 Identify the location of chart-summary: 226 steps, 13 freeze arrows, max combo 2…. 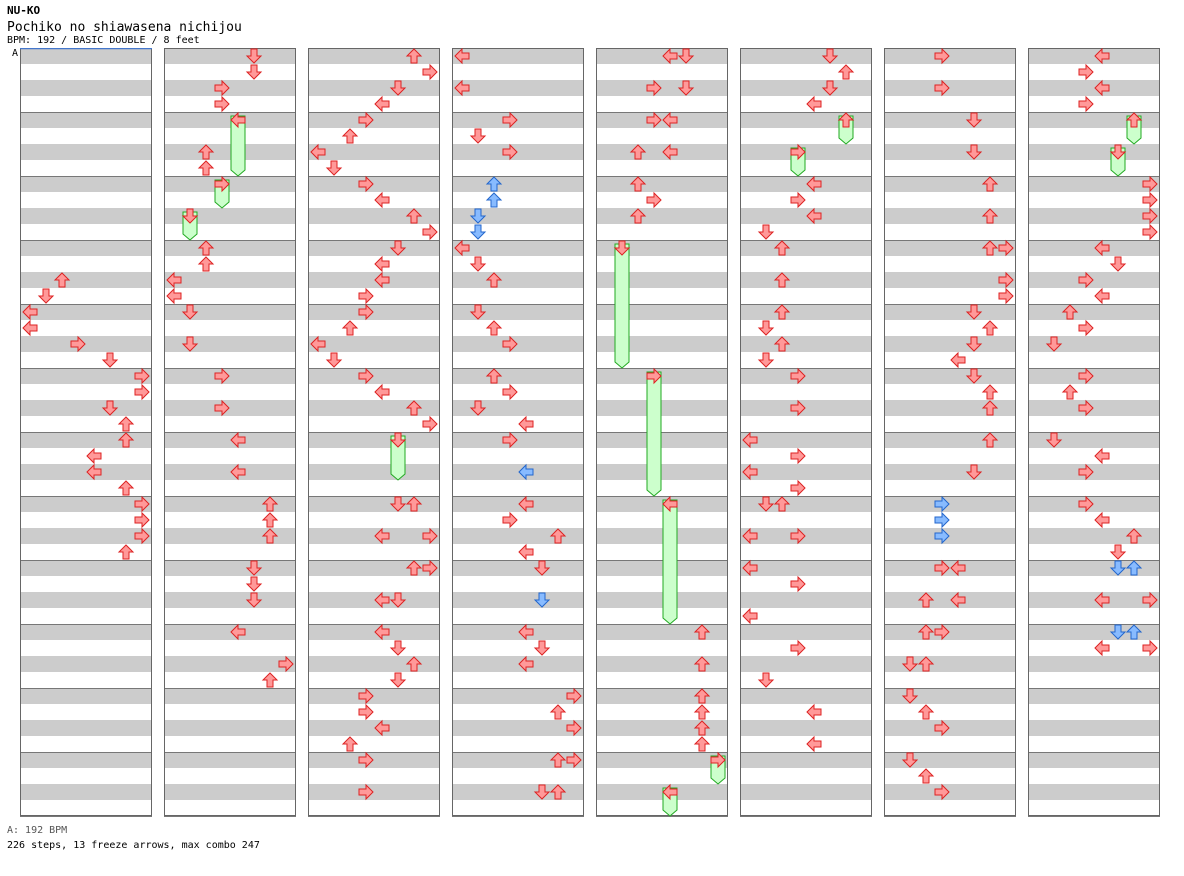
(133, 845).